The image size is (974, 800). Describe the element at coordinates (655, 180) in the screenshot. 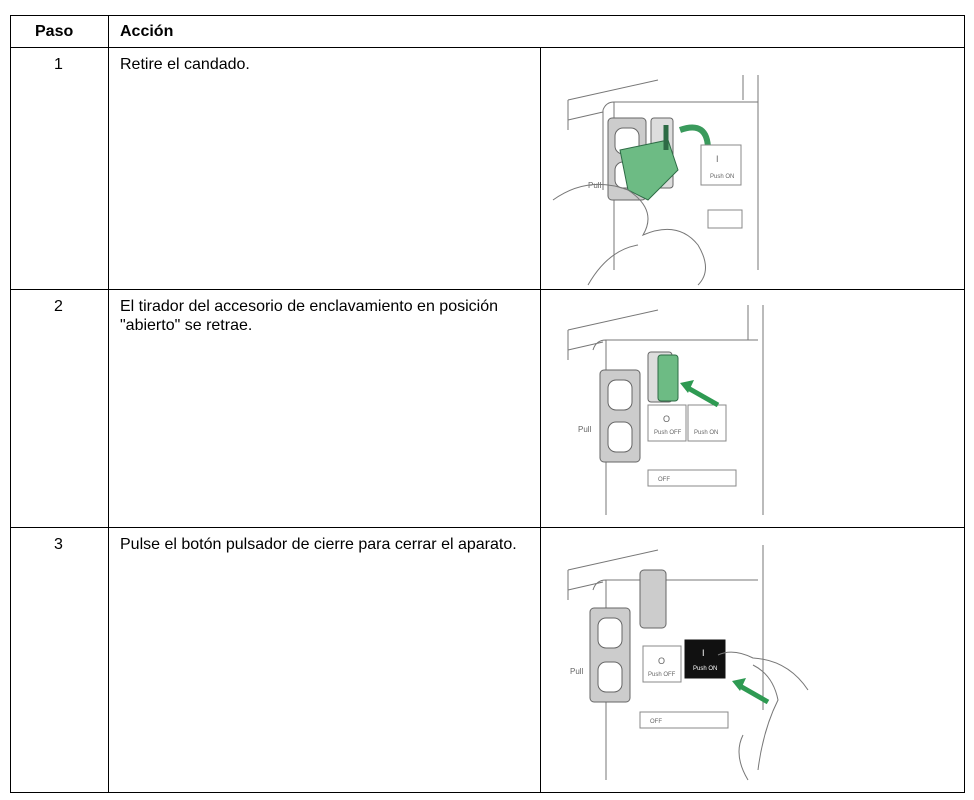

I see `figure-1: I Push ON Pull` at that location.